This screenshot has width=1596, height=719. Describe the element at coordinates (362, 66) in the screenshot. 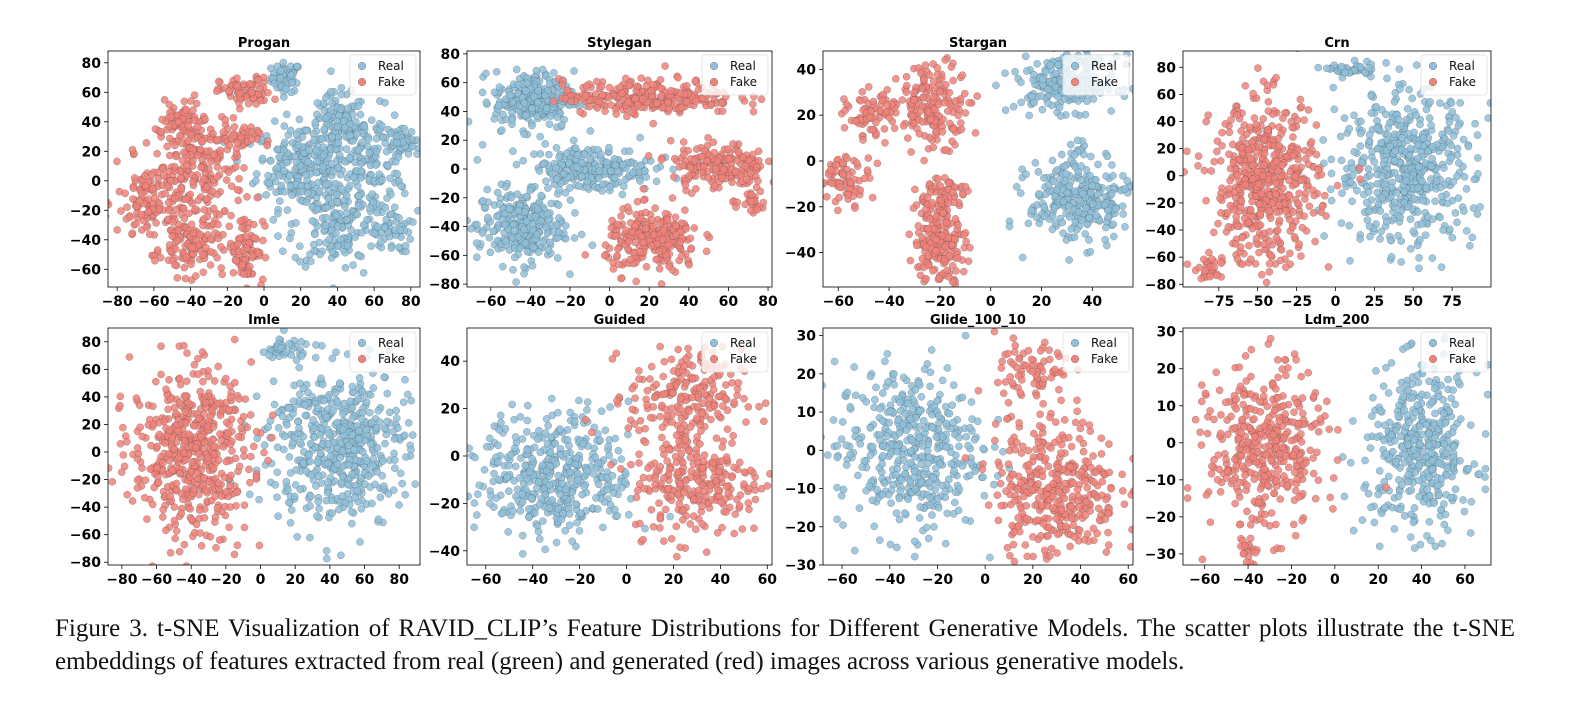

I see `legend-marker-real` at that location.